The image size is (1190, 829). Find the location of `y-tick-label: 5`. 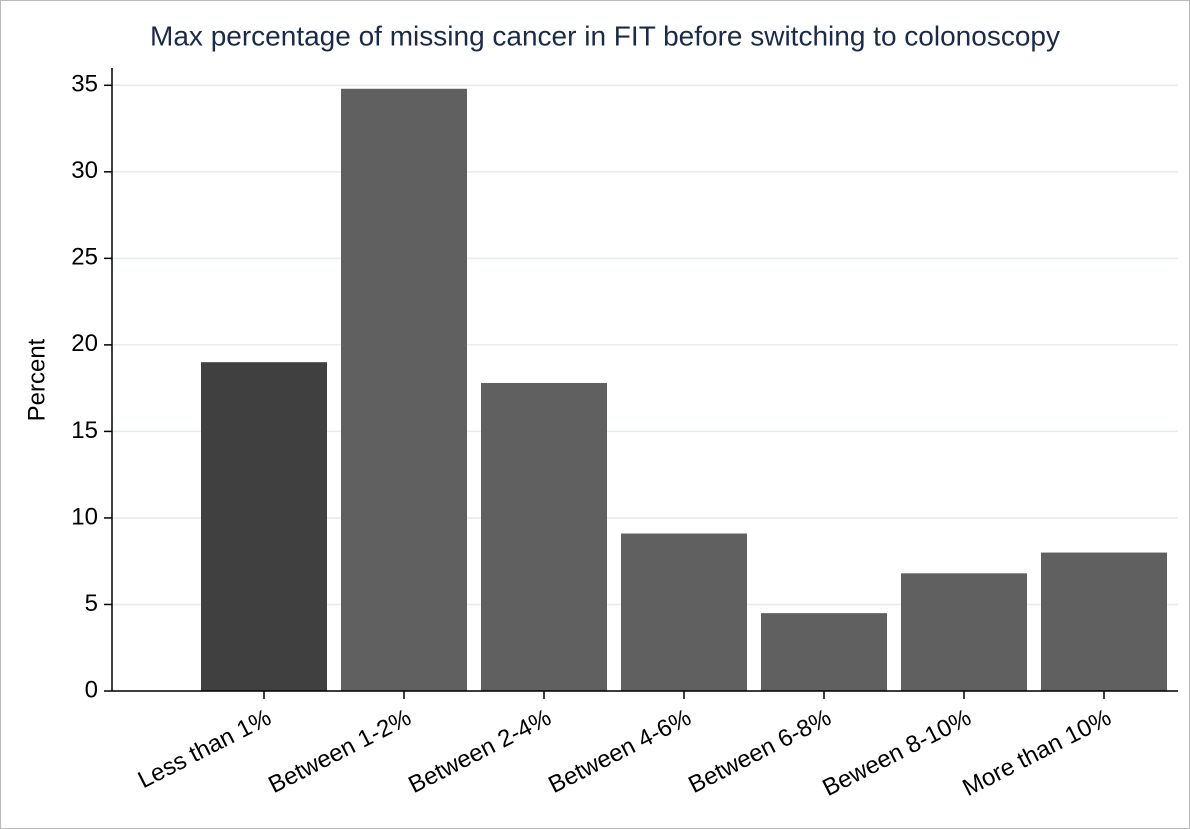

y-tick-label: 5 is located at coordinates (91, 603).